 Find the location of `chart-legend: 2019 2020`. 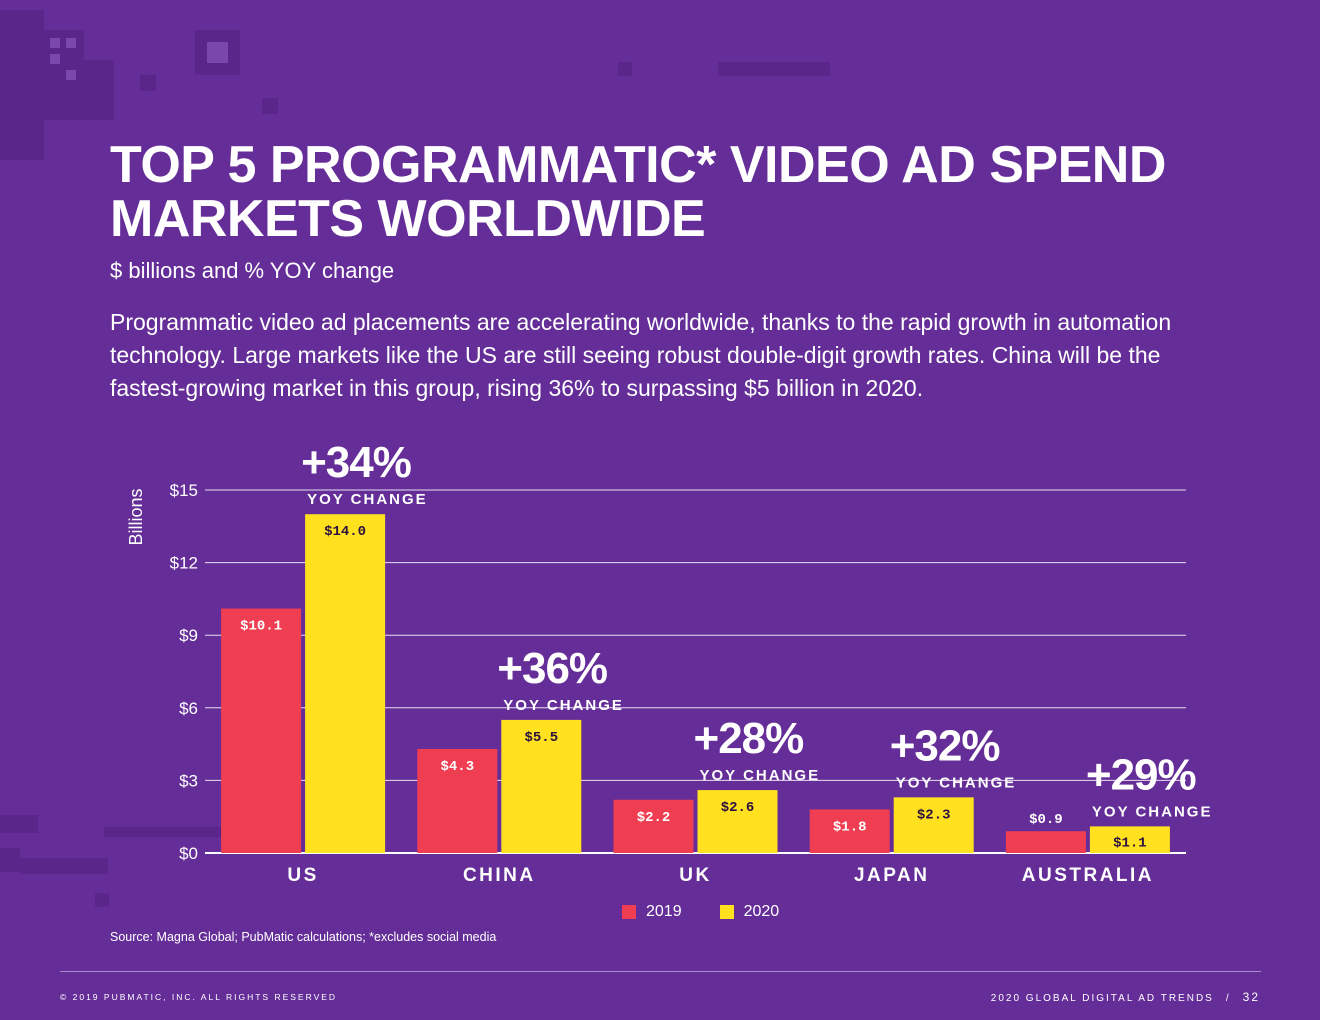

chart-legend: 2019 2020 is located at coordinates (700, 912).